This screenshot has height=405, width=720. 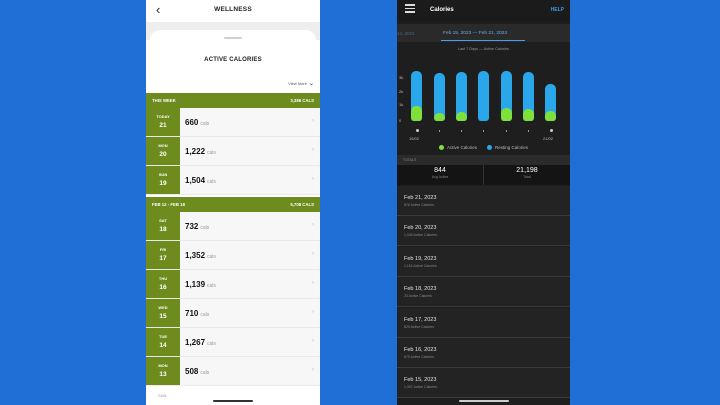 What do you see at coordinates (483, 261) in the screenshot?
I see `list-item: Feb 19, 2023 1,116 Active Calories` at bounding box center [483, 261].